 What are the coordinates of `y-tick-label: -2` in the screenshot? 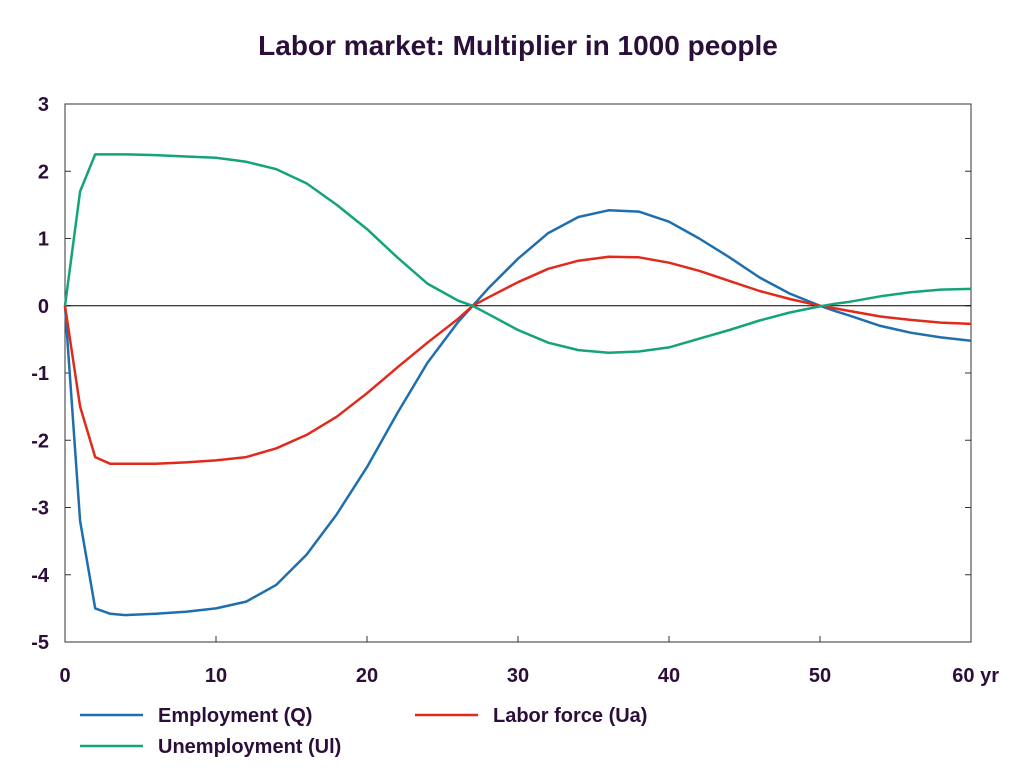 It's located at (40, 441).